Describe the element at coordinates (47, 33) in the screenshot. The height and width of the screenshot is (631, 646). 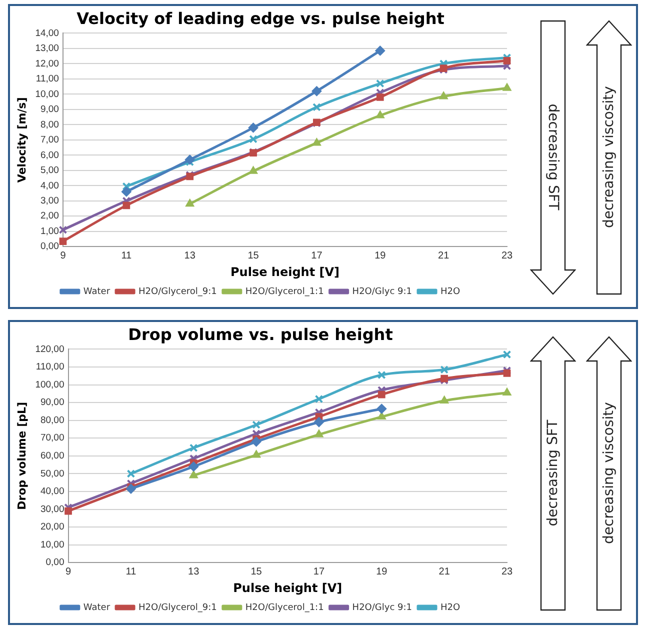
I see `y-tick-label: 14,00` at that location.